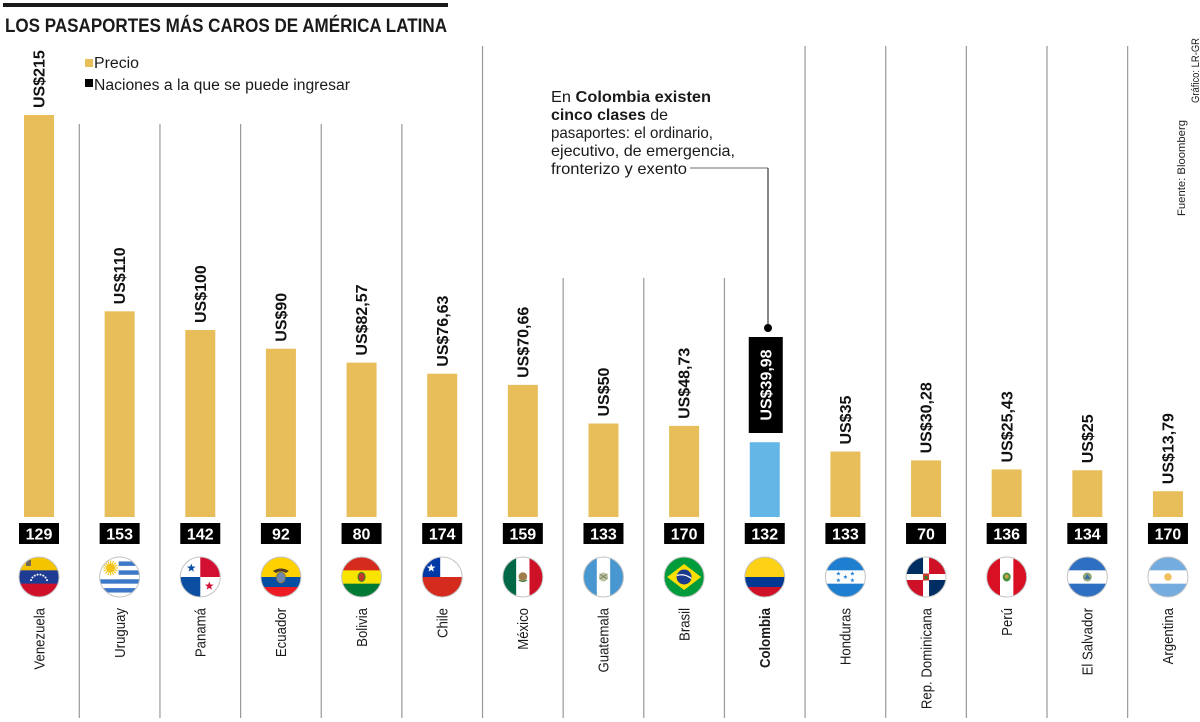 The height and width of the screenshot is (722, 1200). What do you see at coordinates (1088, 438) in the screenshot?
I see `price-label: US$25` at bounding box center [1088, 438].